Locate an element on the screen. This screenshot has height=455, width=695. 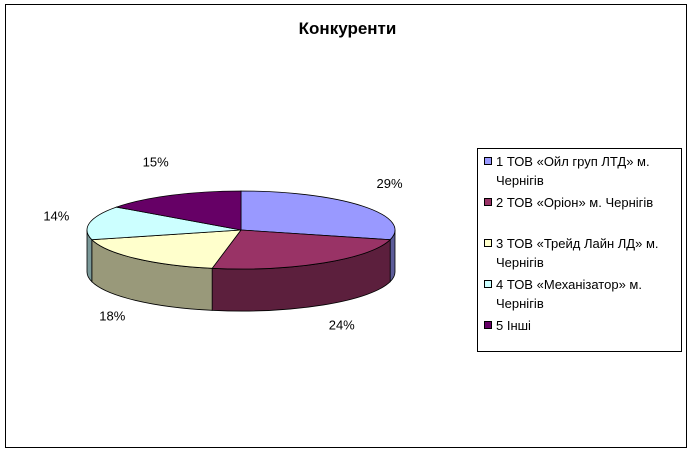
legend-item-4: 4 ТОВ «Механізатор» м. Чернігів is located at coordinates (581, 294).